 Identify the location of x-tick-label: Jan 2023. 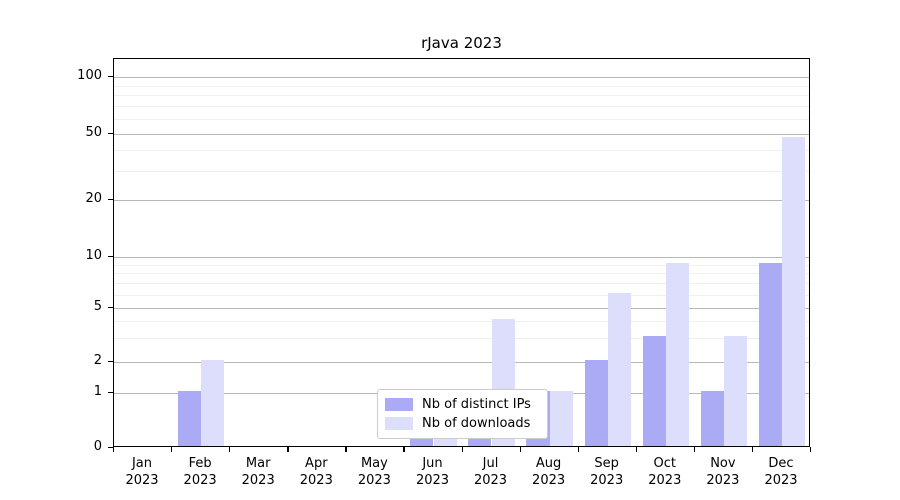
(141, 472).